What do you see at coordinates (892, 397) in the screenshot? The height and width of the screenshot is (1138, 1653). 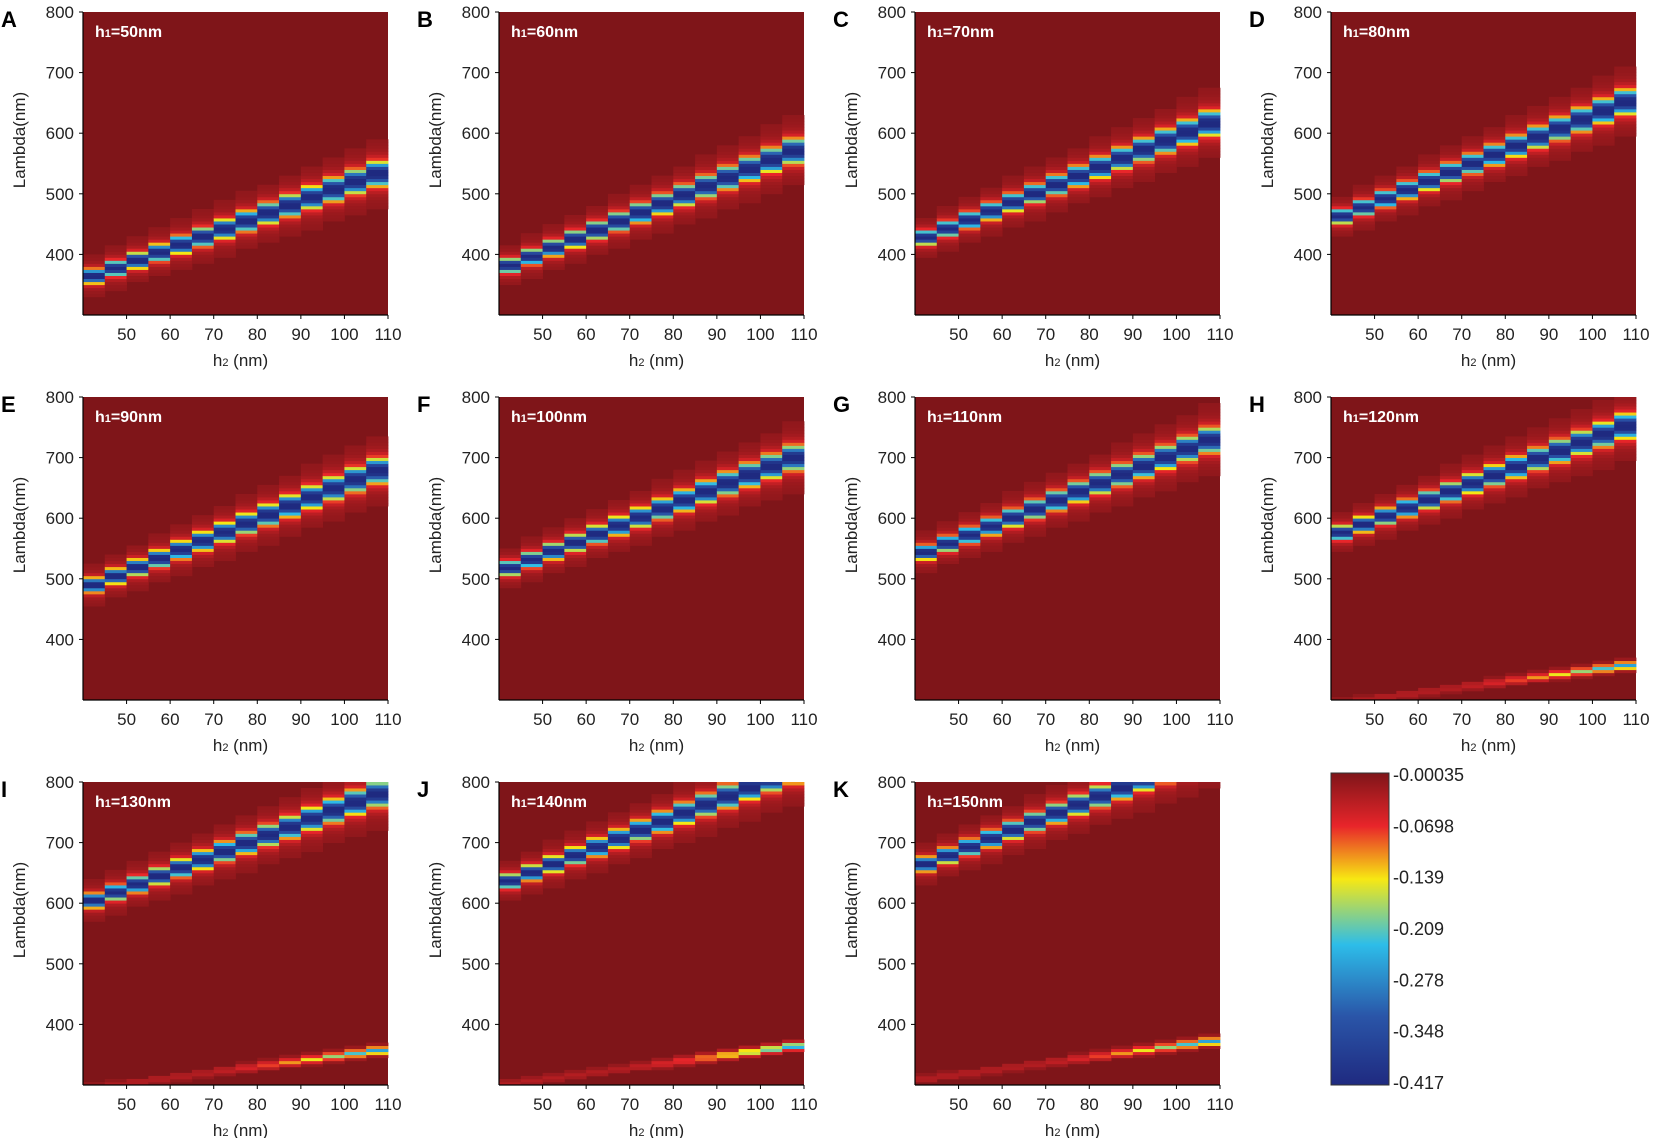 I see `y-tick-label: 800` at bounding box center [892, 397].